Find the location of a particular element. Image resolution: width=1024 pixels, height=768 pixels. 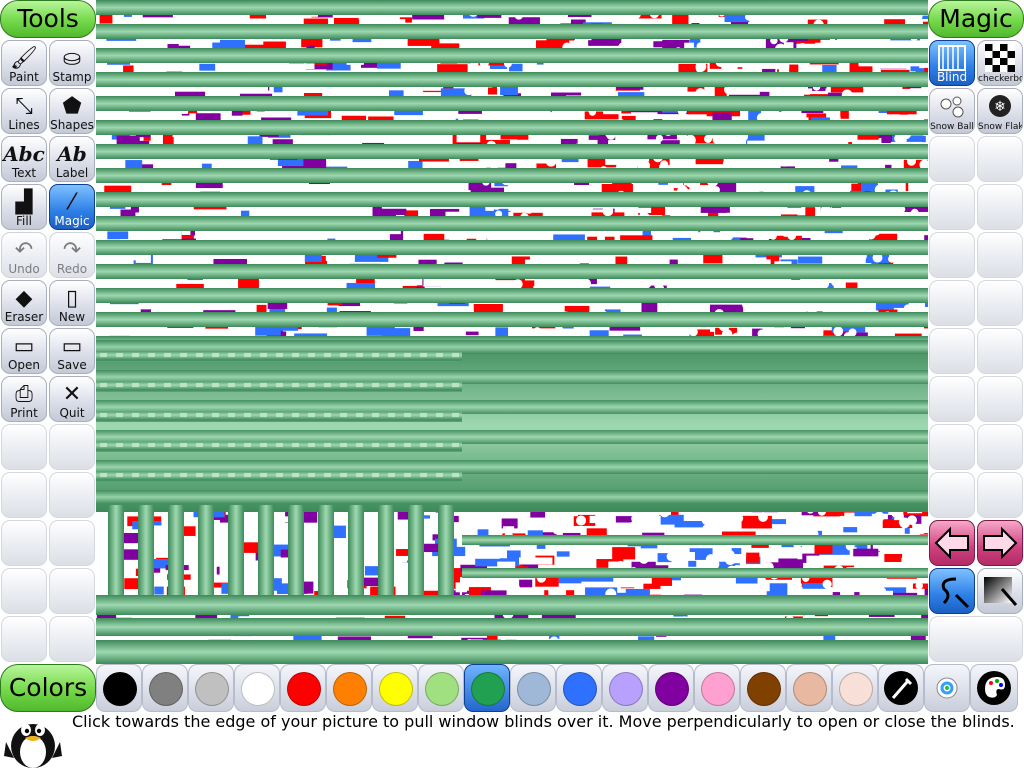

tool-label: Eraser is located at coordinates (24, 317).